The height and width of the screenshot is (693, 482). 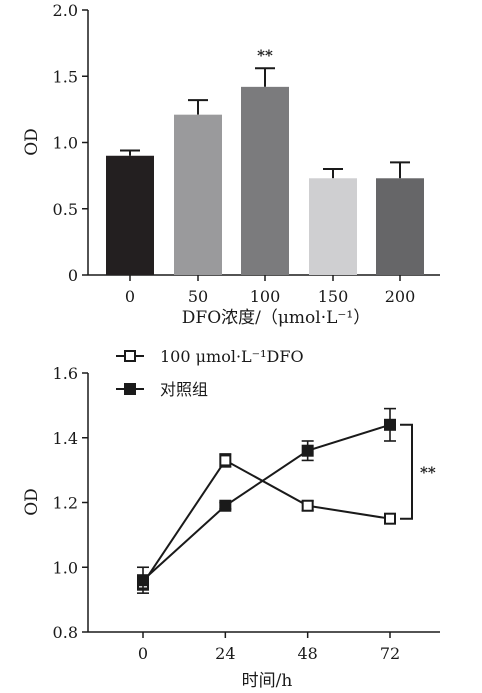 What do you see at coordinates (65, 209) in the screenshot?
I see `bar-y-tick-label: 0.5` at bounding box center [65, 209].